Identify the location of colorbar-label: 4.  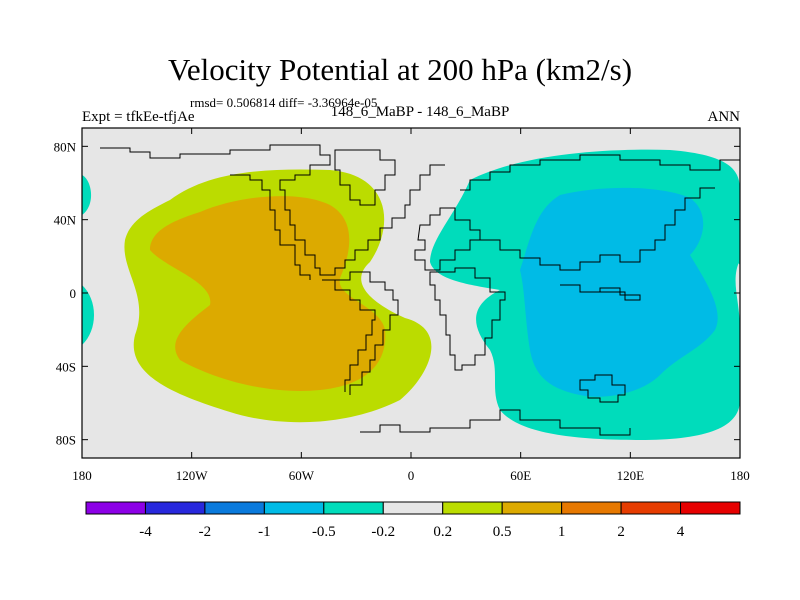
(681, 532).